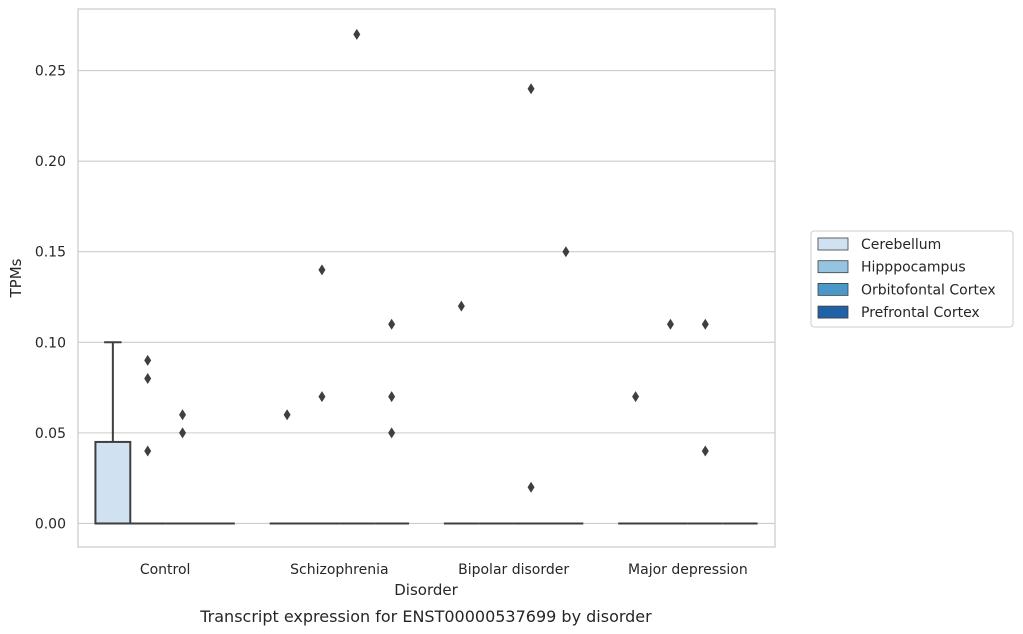 The height and width of the screenshot is (634, 1023). What do you see at coordinates (50, 162) in the screenshot?
I see `y-tick-label: 0.20` at bounding box center [50, 162].